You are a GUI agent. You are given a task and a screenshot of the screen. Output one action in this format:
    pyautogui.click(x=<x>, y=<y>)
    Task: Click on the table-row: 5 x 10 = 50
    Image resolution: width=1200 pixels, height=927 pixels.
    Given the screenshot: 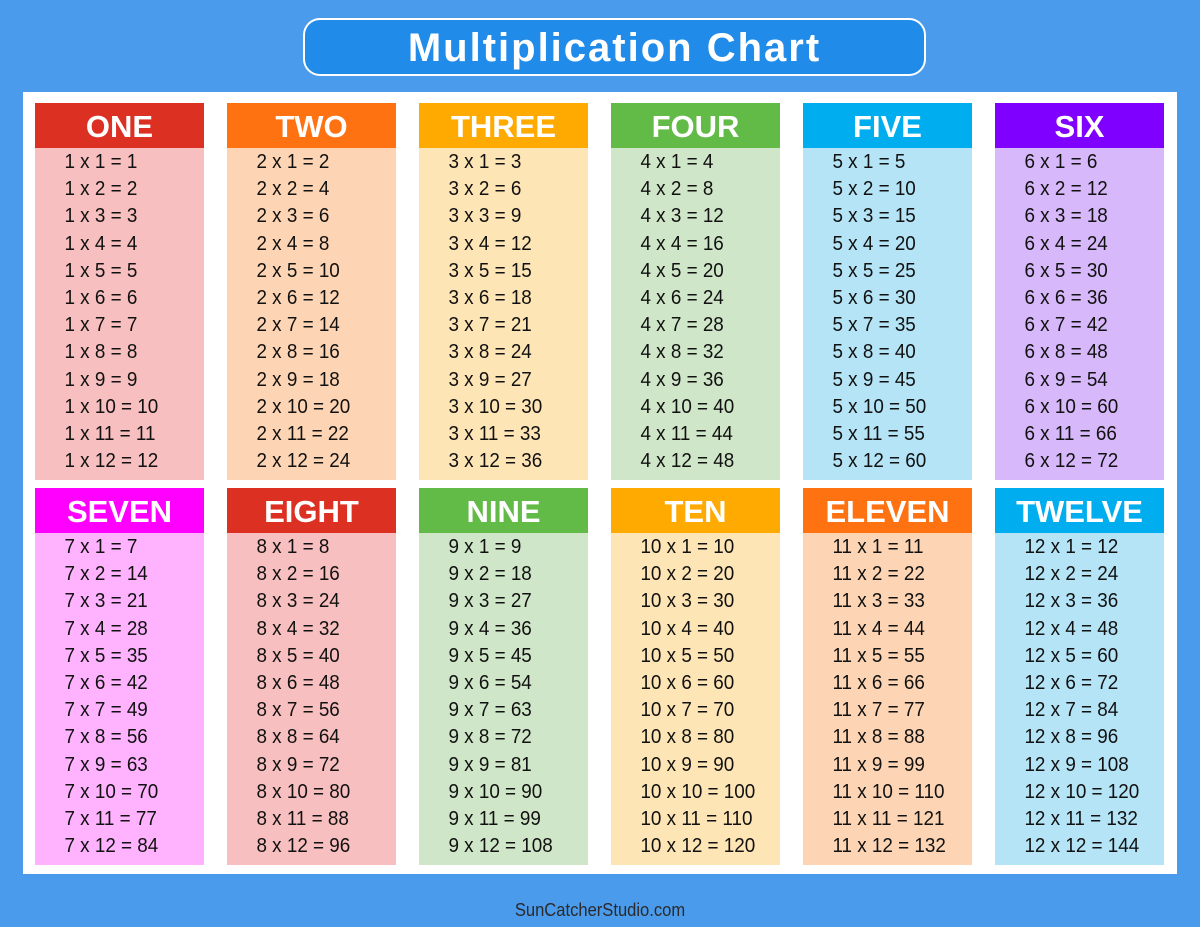 What is the action you would take?
    pyautogui.click(x=879, y=406)
    